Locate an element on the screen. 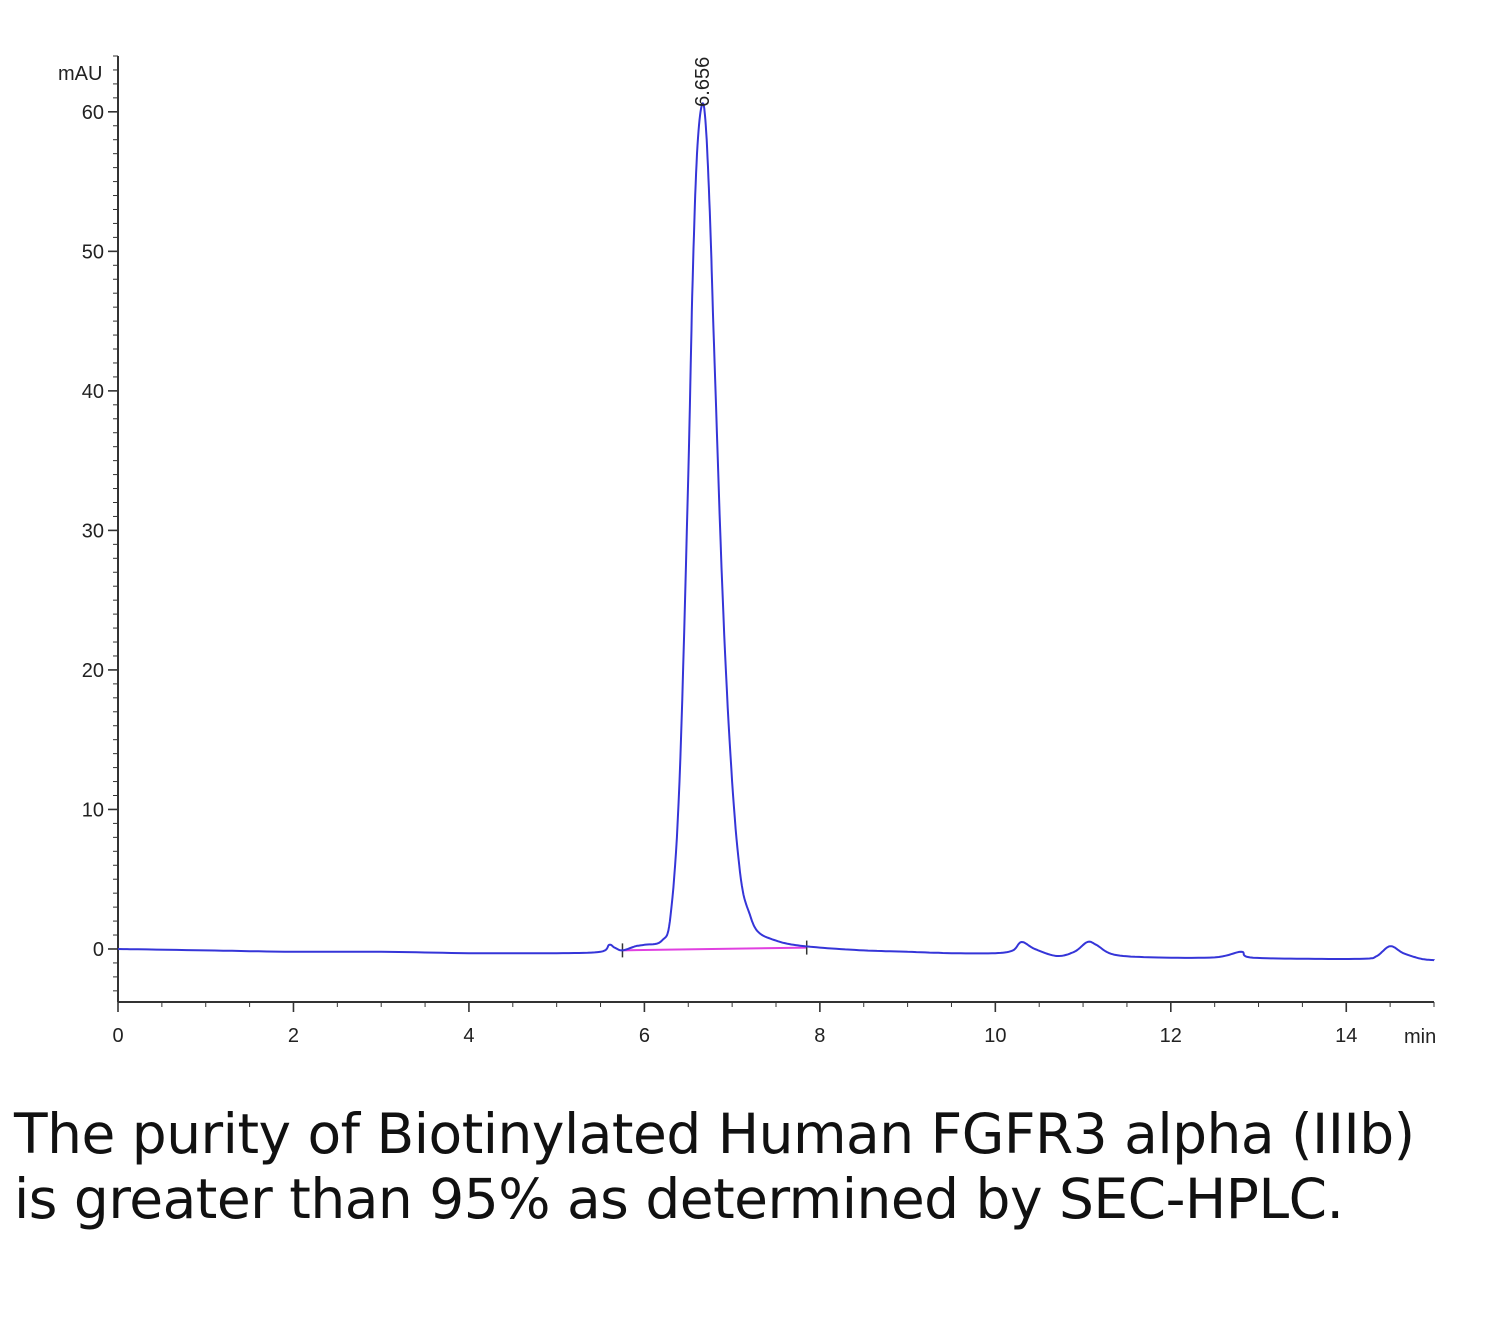 This screenshot has width=1500, height=1318. x-tick-label: 6 is located at coordinates (644, 1036).